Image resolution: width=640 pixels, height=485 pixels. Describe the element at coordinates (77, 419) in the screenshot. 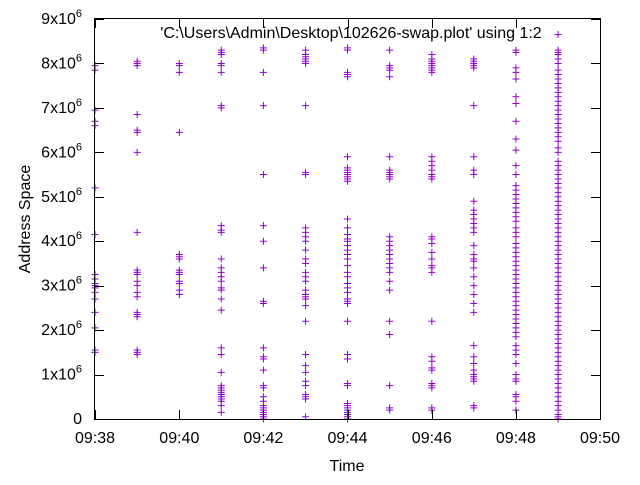

I see `y-tick-label: 0` at that location.